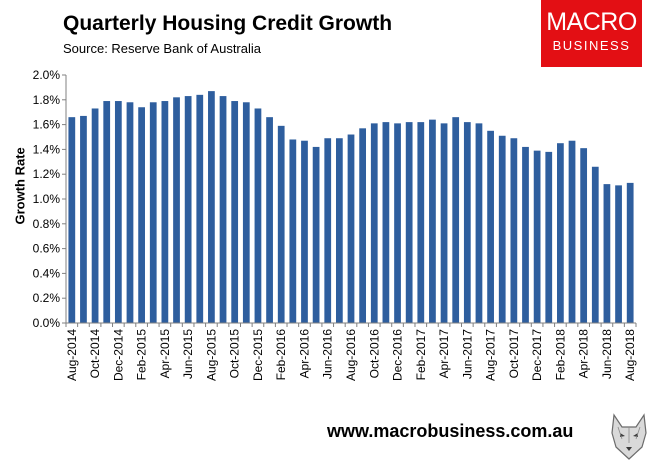  I want to click on x-tick-label: Aug-2017, so click(491, 355).